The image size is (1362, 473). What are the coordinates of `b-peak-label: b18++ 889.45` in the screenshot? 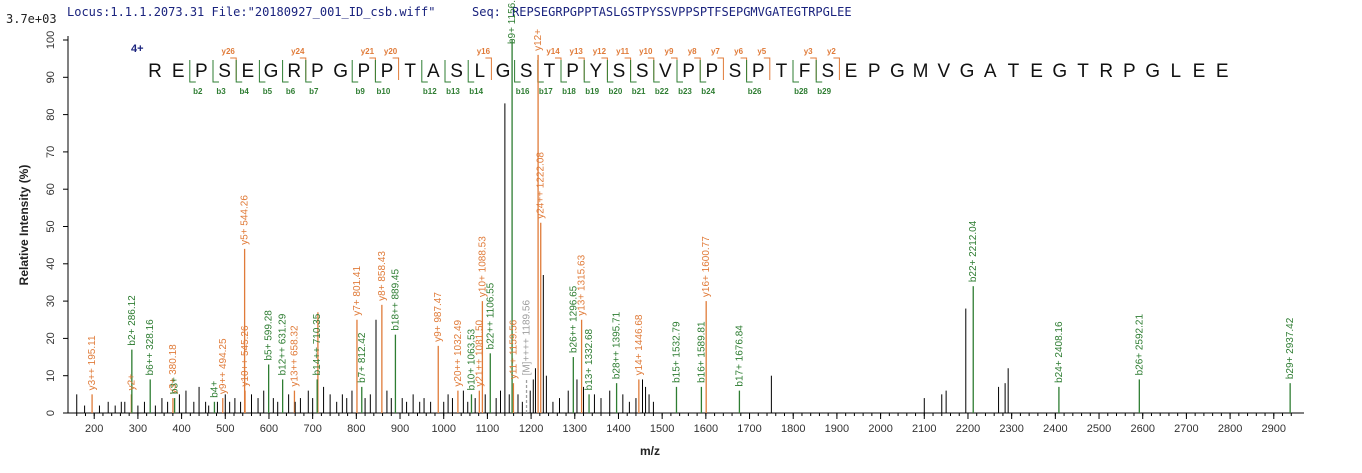 It's located at (395, 300).